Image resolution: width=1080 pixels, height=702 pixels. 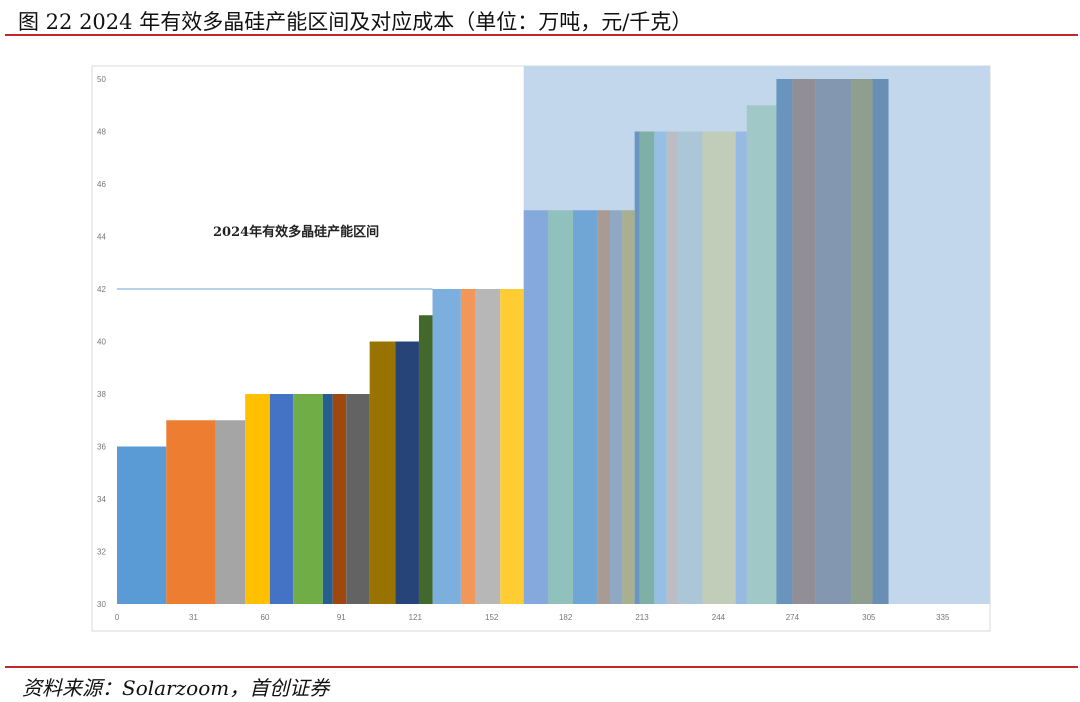 I want to click on y-axis: 30 32 34 36 38 40 42 44 46 48 50, so click(x=101, y=342).